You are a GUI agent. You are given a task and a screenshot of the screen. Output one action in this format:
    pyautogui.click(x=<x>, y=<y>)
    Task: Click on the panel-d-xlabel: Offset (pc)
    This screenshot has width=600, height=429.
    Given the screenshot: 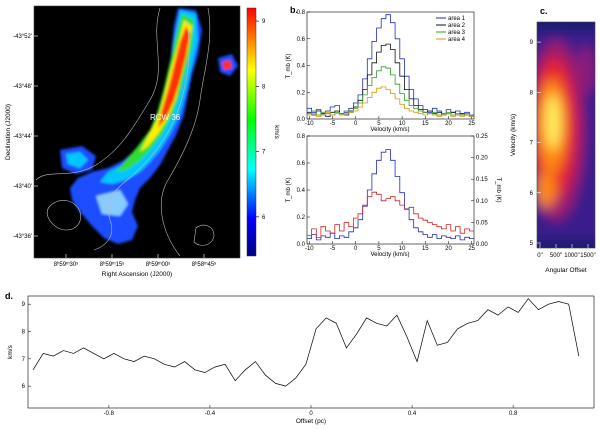 What is the action you would take?
    pyautogui.click(x=311, y=421)
    